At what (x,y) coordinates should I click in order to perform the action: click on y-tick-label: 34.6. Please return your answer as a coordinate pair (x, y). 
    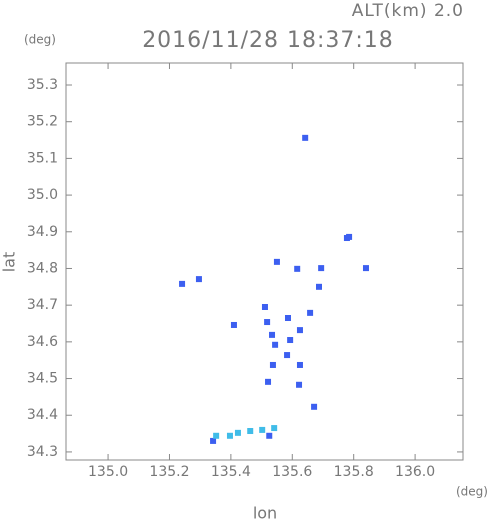
    Looking at the image, I should click on (42, 342).